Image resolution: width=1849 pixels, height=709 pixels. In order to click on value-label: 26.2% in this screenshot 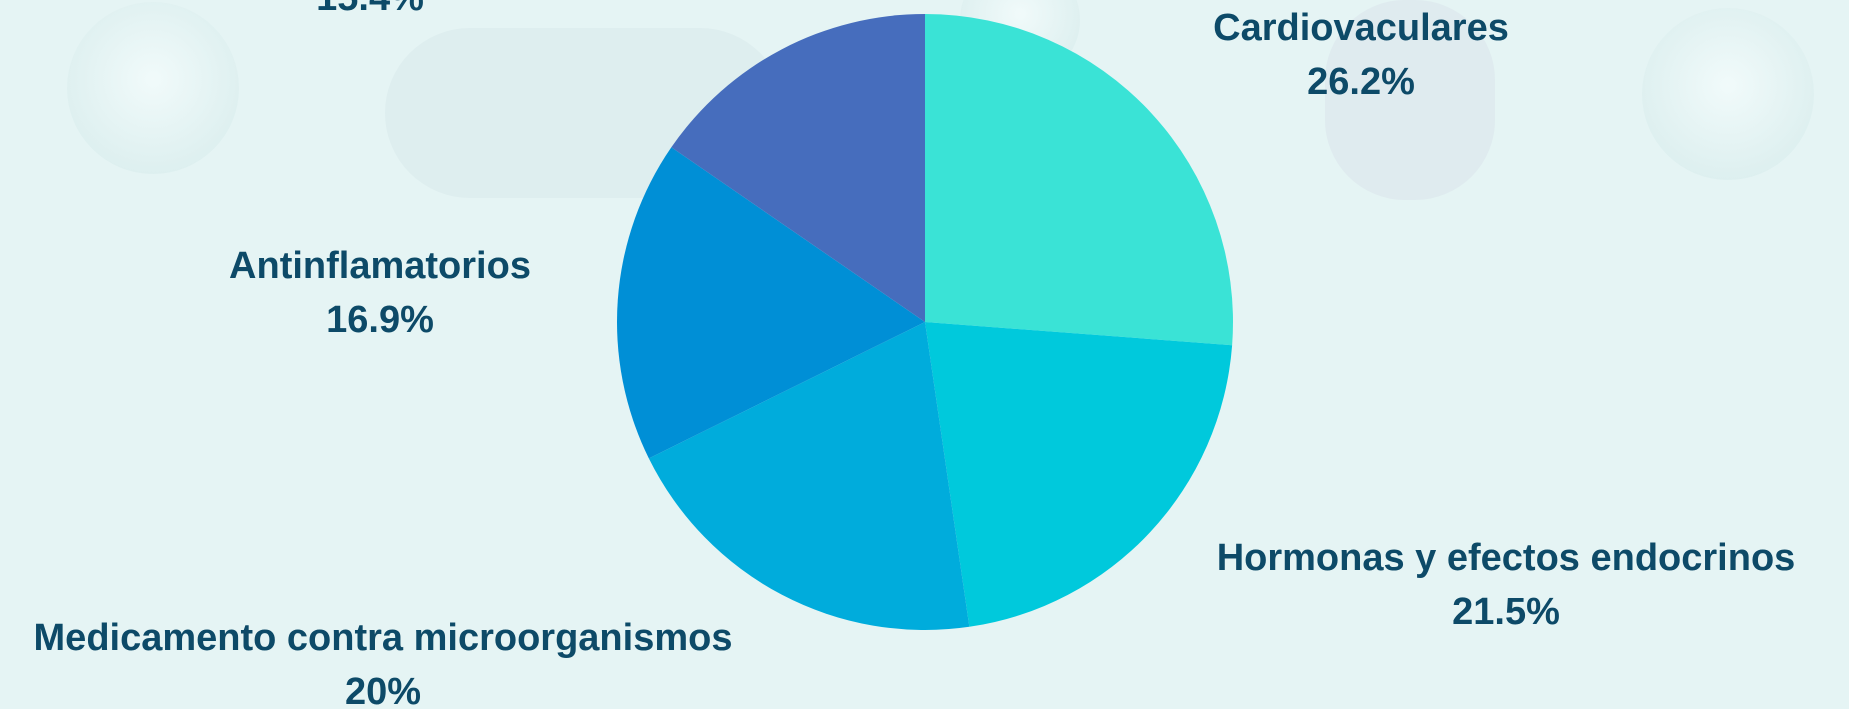, I will do `click(1361, 82)`.